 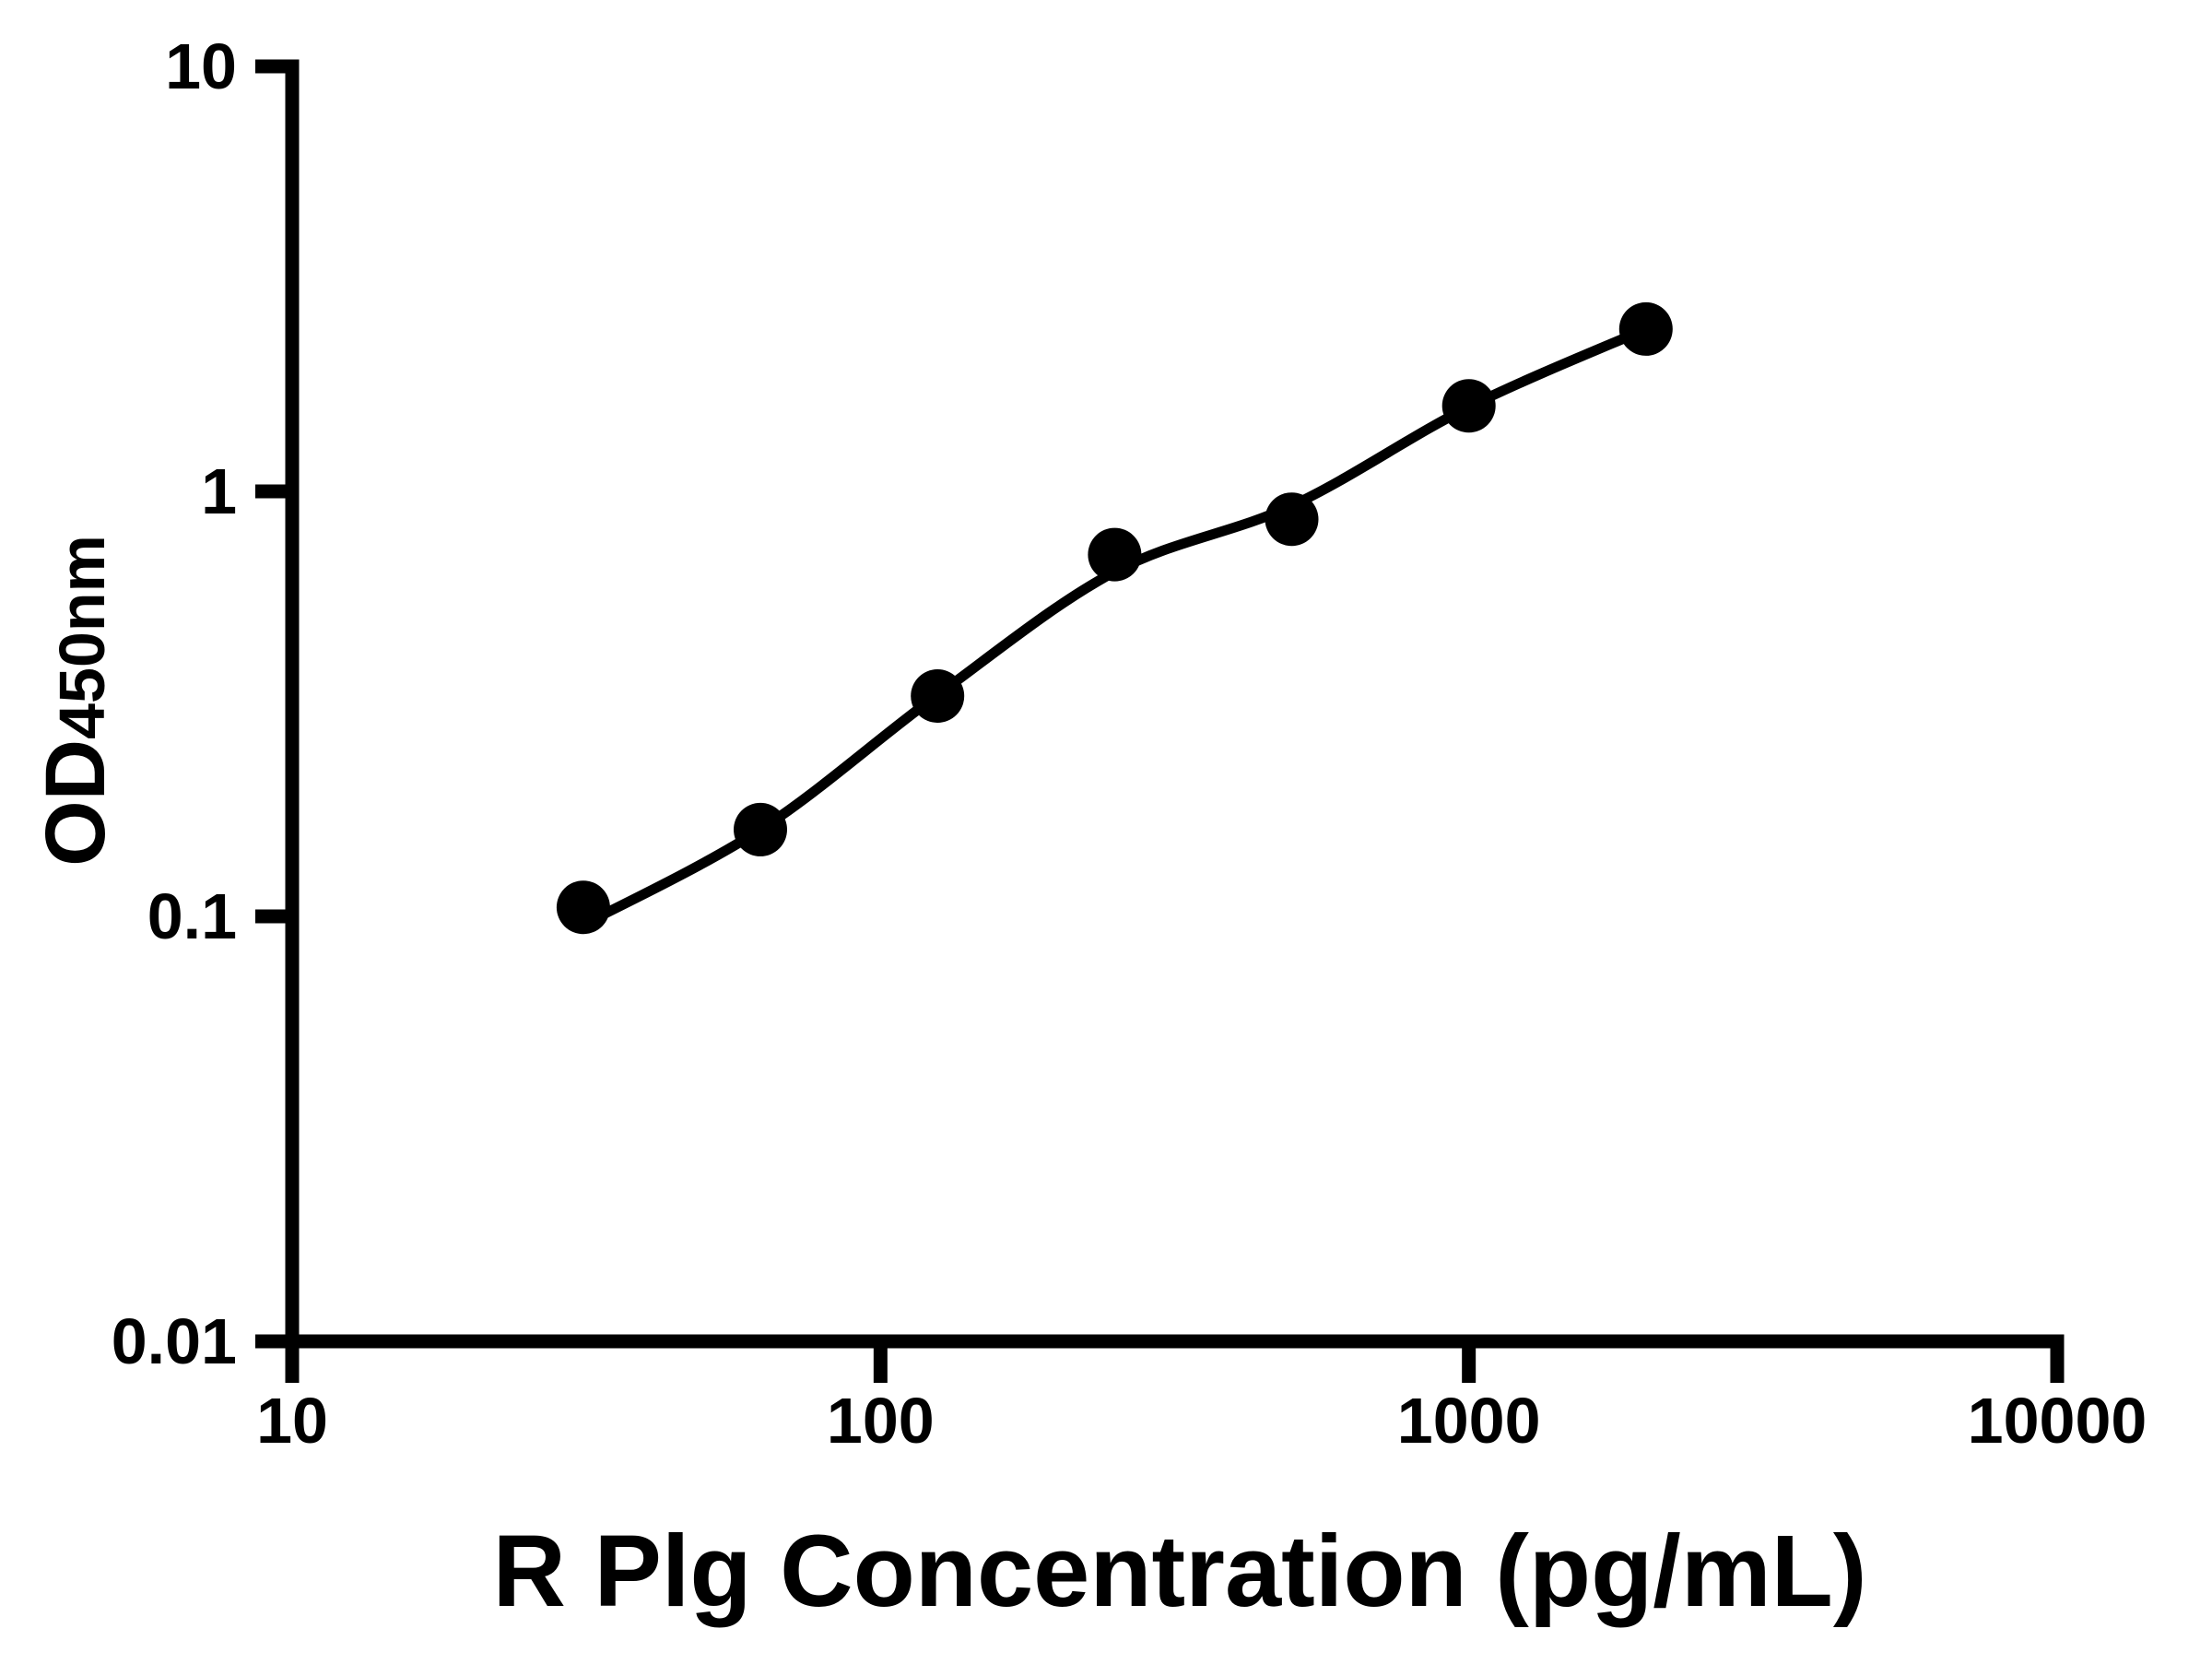 What do you see at coordinates (192, 916) in the screenshot?
I see `y-tick-label-0.1: 0.1` at bounding box center [192, 916].